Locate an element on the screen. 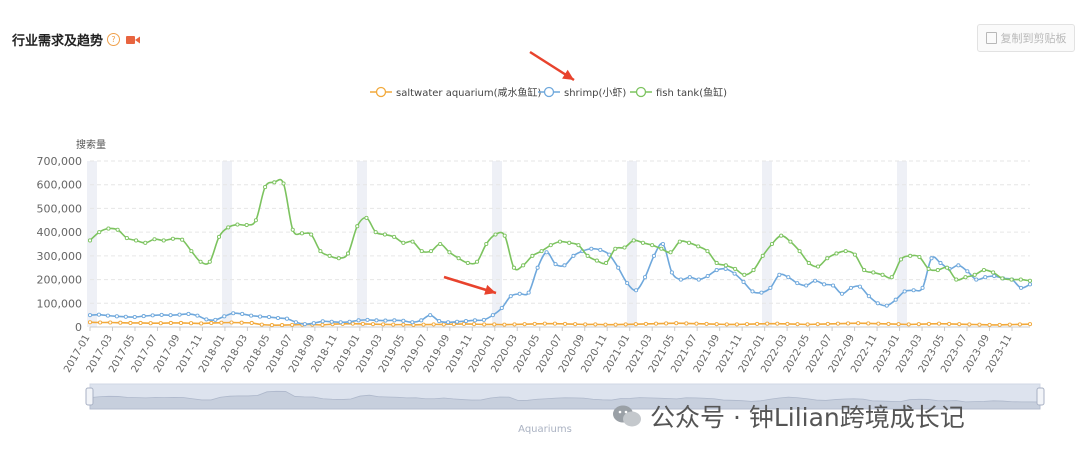 This screenshot has height=459, width=1080. chart-header: 行业需求及趋势 ? is located at coordinates (76, 39).